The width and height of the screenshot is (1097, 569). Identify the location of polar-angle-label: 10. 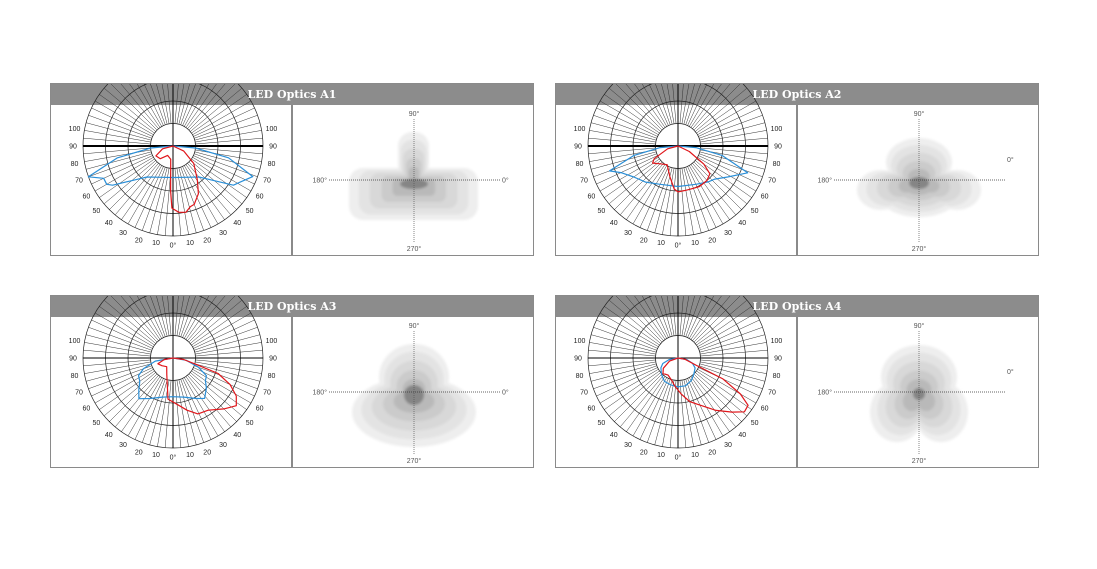
(156, 455).